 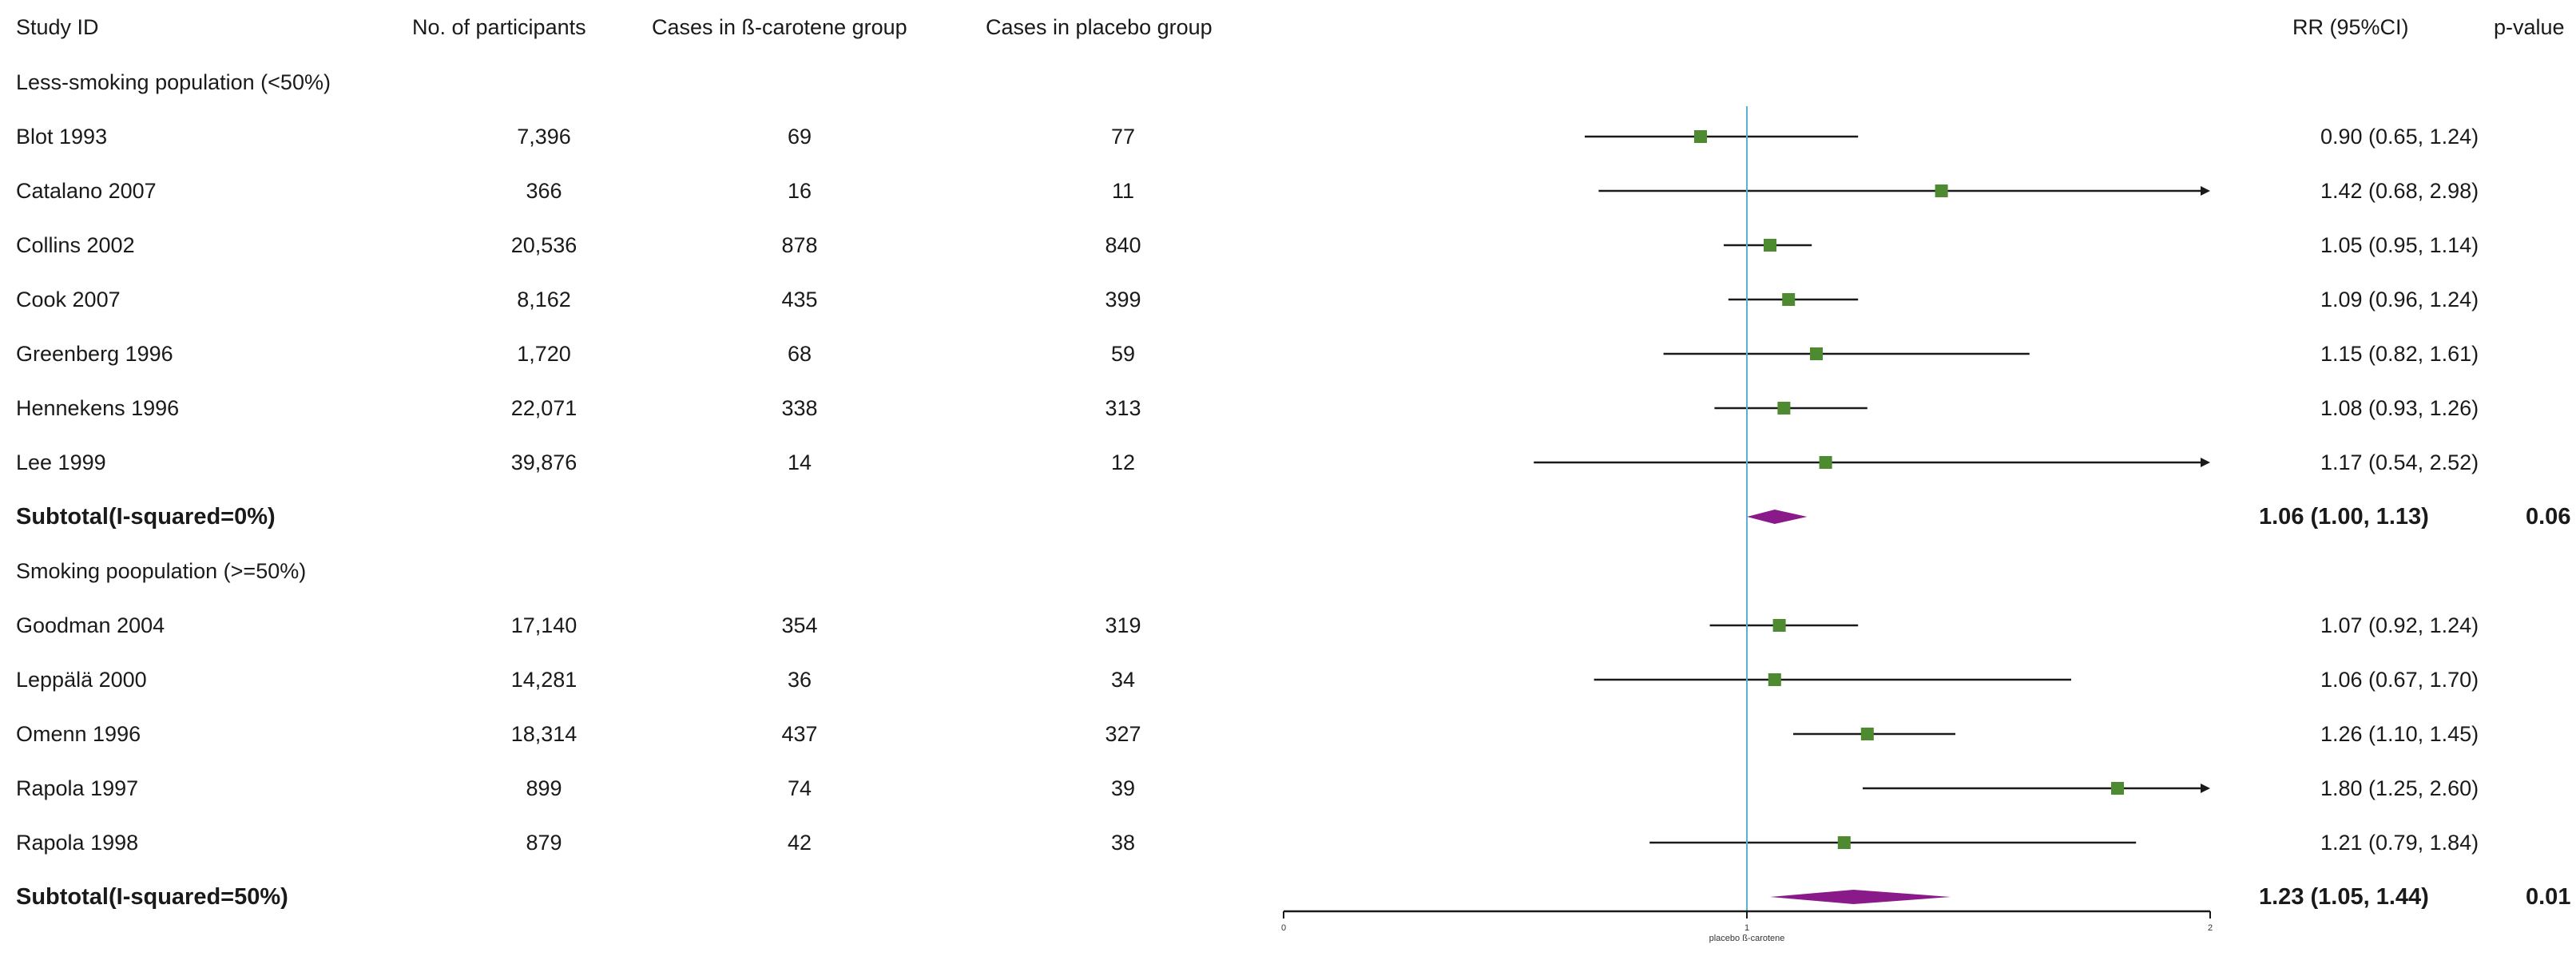 I want to click on rr-ci-value: 1.15 (0.82, 1.61), so click(x=2399, y=354).